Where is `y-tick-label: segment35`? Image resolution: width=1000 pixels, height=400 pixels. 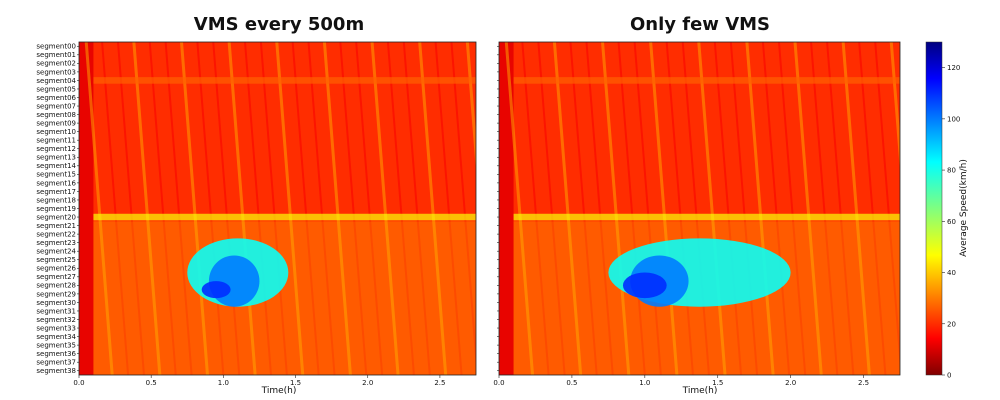
y-tick-label: segment35 is located at coordinates (56, 346).